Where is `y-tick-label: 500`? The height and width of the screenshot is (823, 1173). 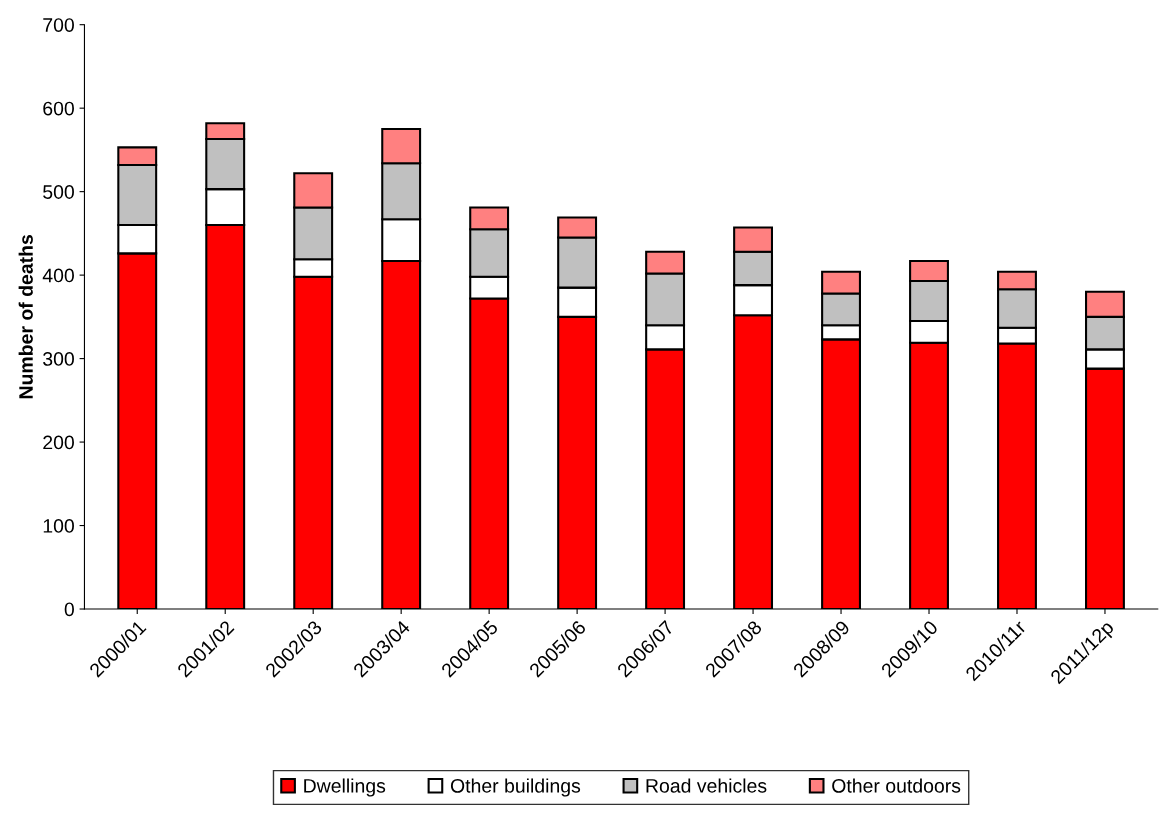 y-tick-label: 500 is located at coordinates (58, 192).